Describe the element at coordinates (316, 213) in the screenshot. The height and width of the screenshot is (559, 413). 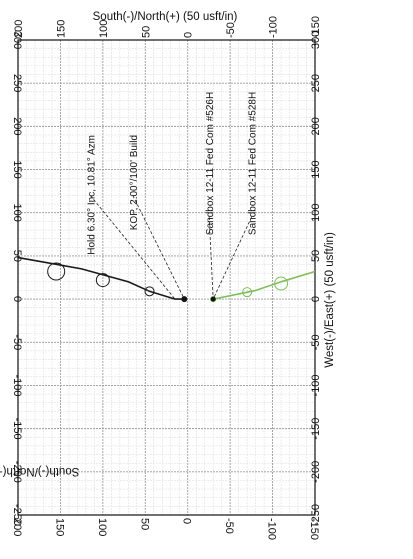
I see `tick-label-we-right: 100` at that location.